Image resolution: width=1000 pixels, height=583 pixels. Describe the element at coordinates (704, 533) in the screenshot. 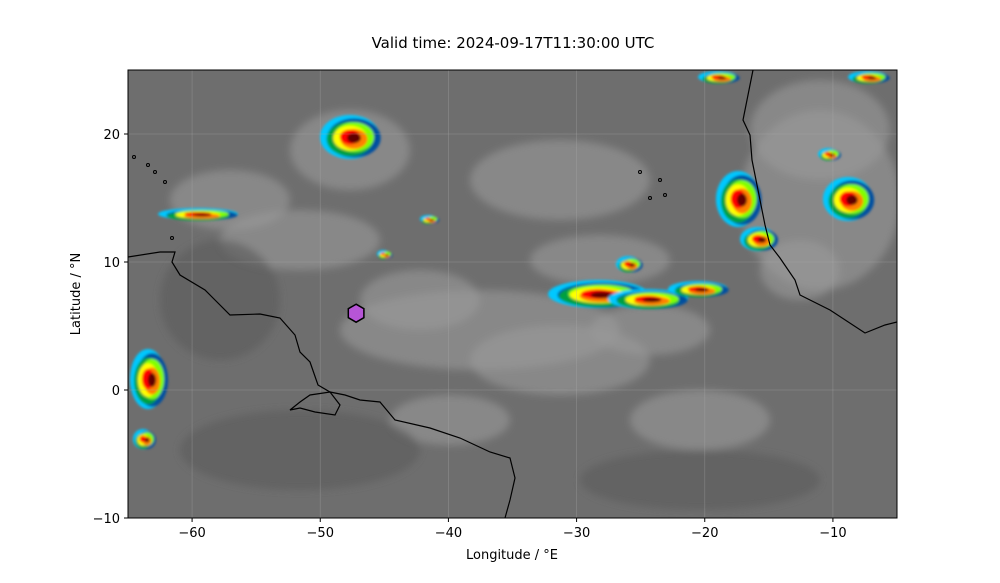

I see `x-tick-label: −20` at that location.